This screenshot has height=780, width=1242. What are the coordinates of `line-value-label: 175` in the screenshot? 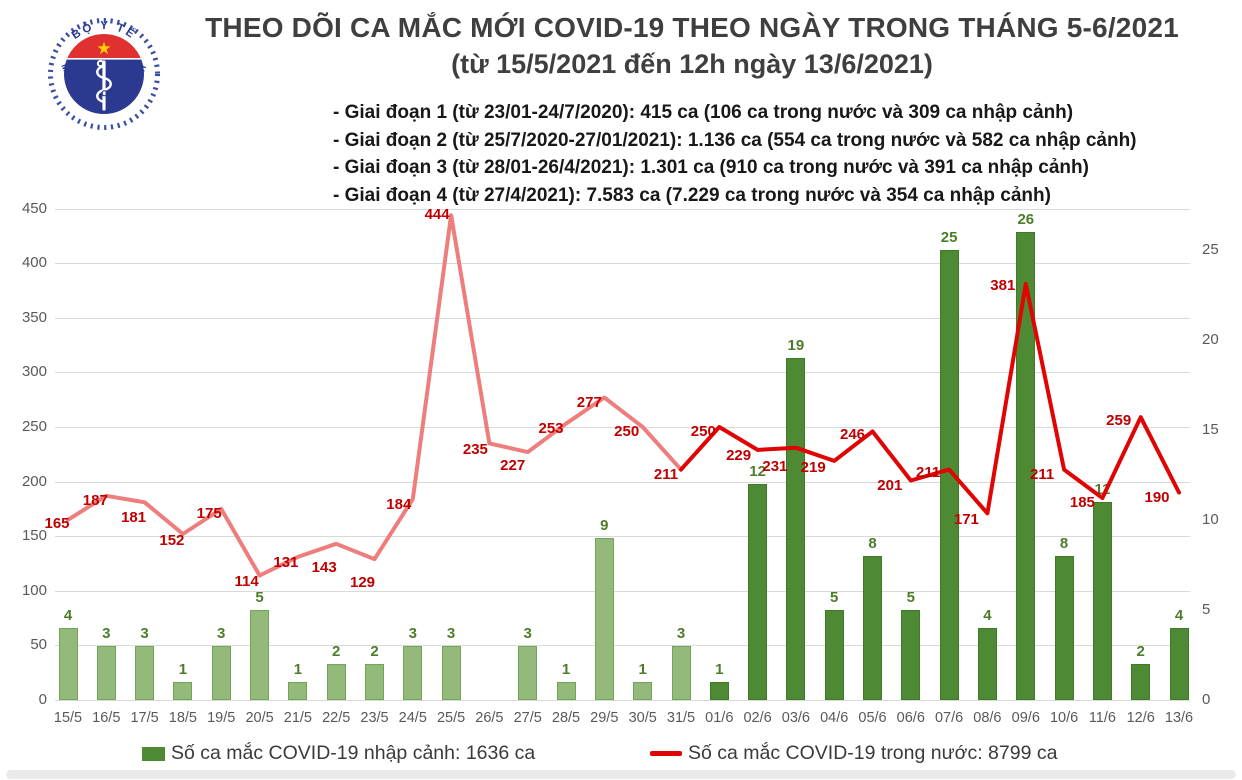 It's located at (209, 513).